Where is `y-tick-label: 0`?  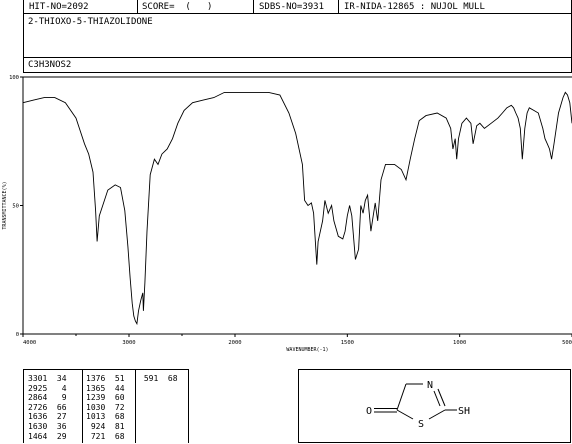
y-tick-label: 0 is located at coordinates (17, 335).